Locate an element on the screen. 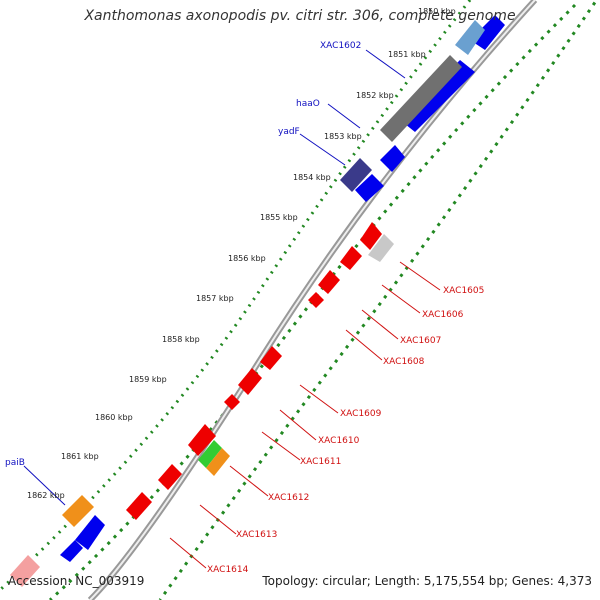  gene-label: haaO is located at coordinates (308, 104).